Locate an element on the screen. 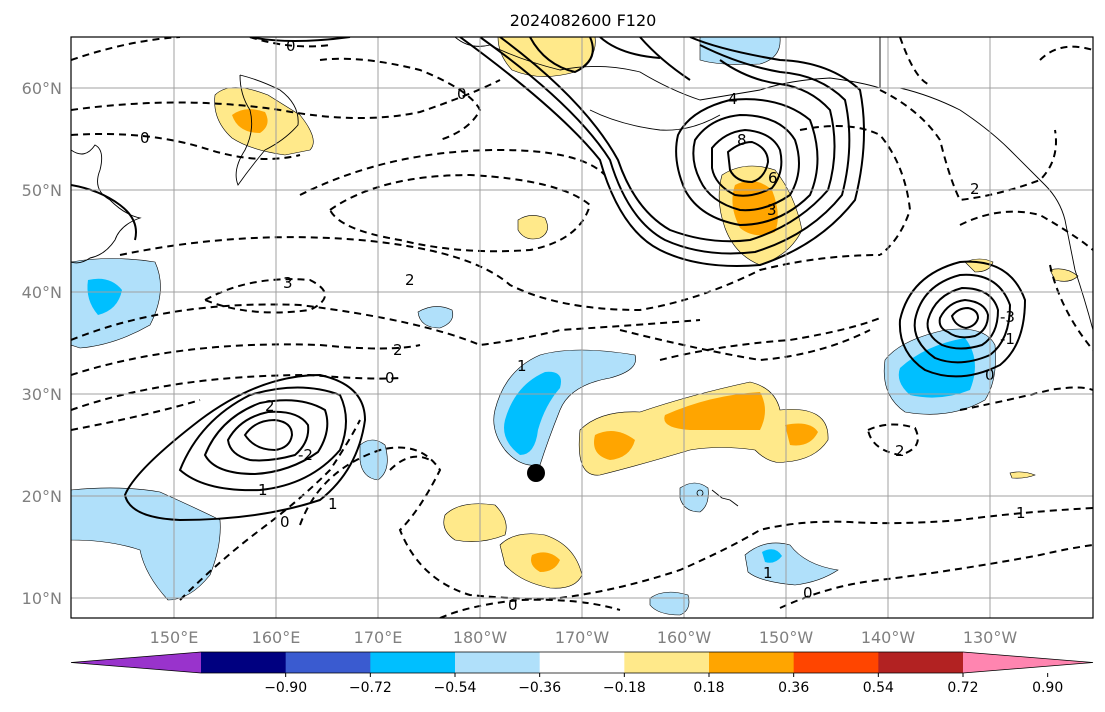 Image resolution: width=1105 pixels, height=712 pixels. coastline-alaska is located at coordinates (667, 69).